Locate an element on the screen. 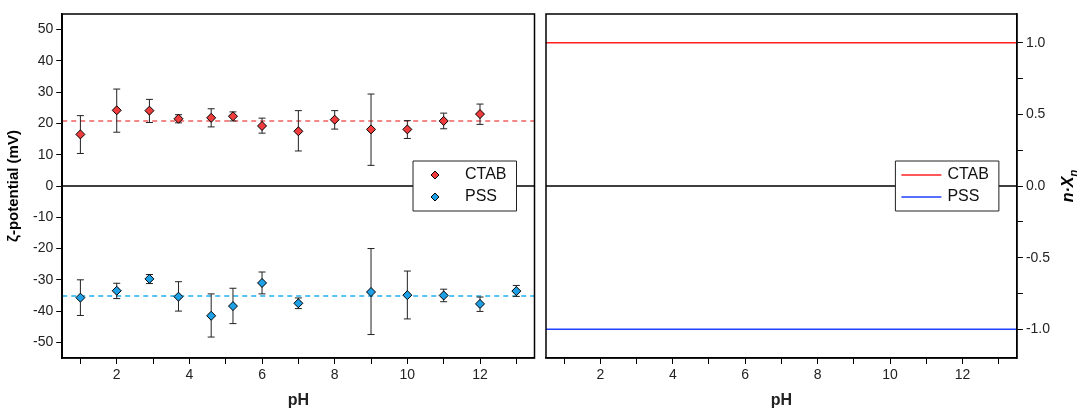 This screenshot has height=418, width=1083. y-tick-label: -20 is located at coordinates (43, 247).